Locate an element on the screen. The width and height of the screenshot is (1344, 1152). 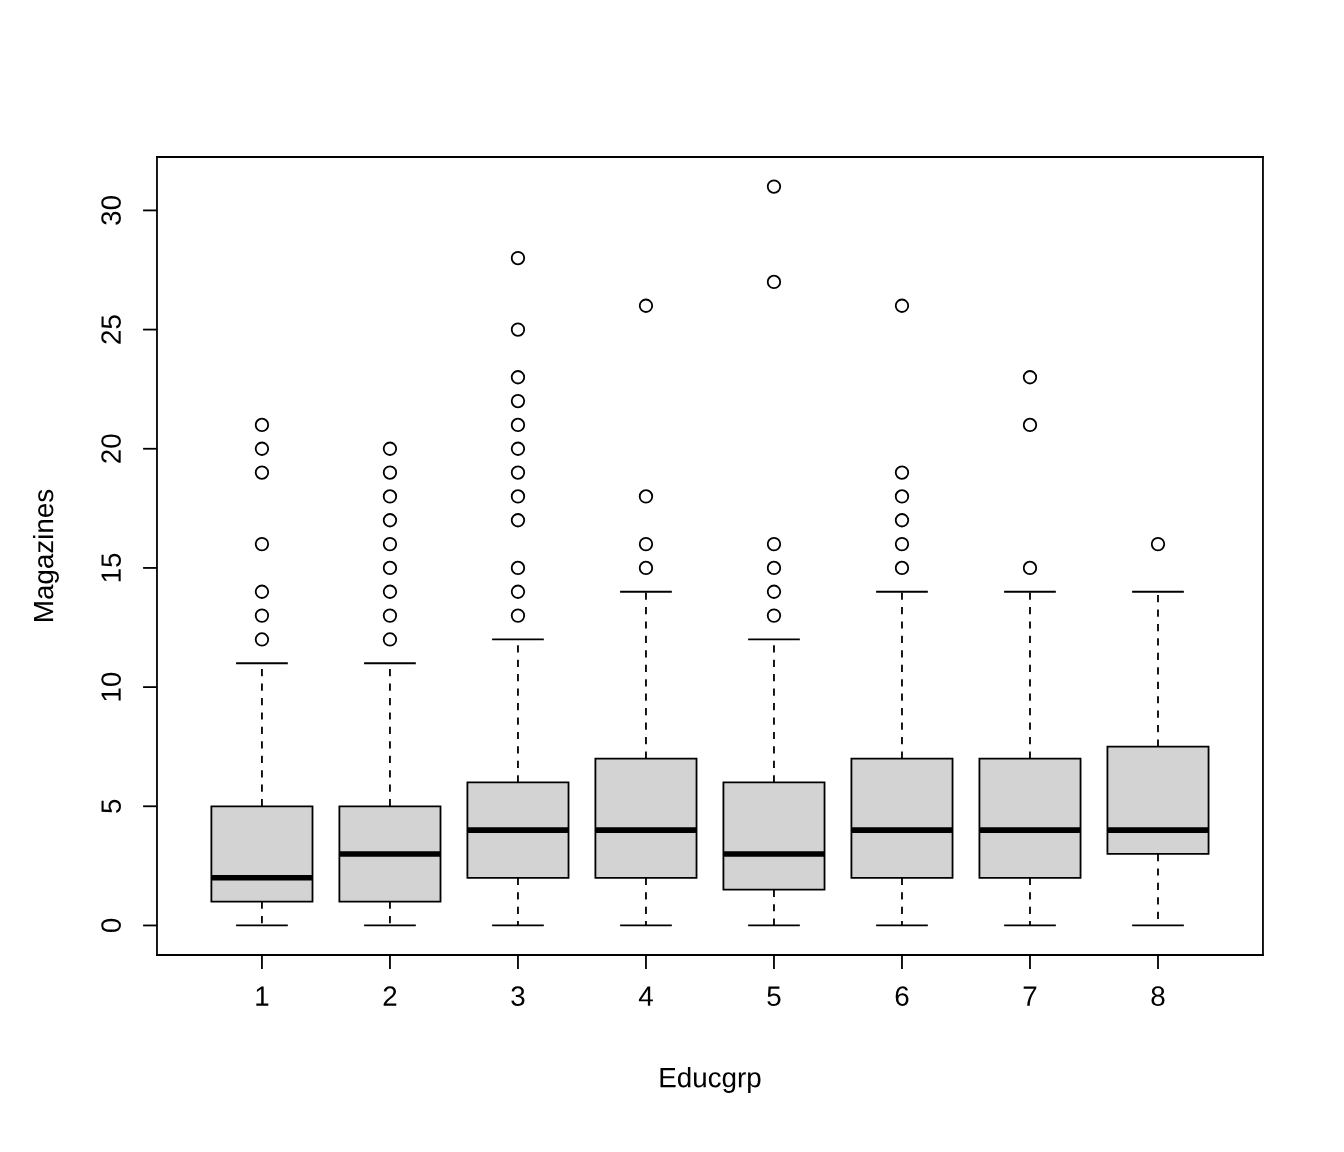
x-tick-label: 7 is located at coordinates (1030, 996).